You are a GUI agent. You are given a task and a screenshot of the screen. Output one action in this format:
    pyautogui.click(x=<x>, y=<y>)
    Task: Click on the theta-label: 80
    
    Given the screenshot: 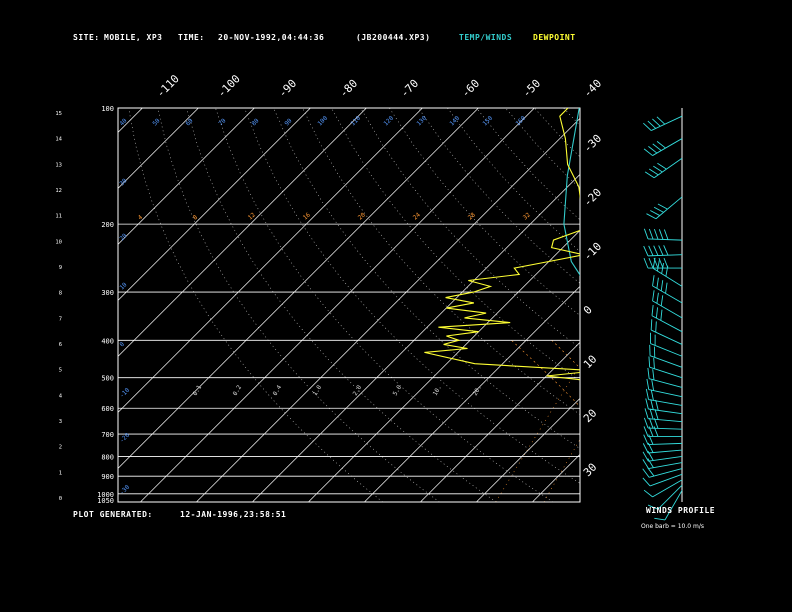 What is the action you would take?
    pyautogui.click(x=255, y=122)
    